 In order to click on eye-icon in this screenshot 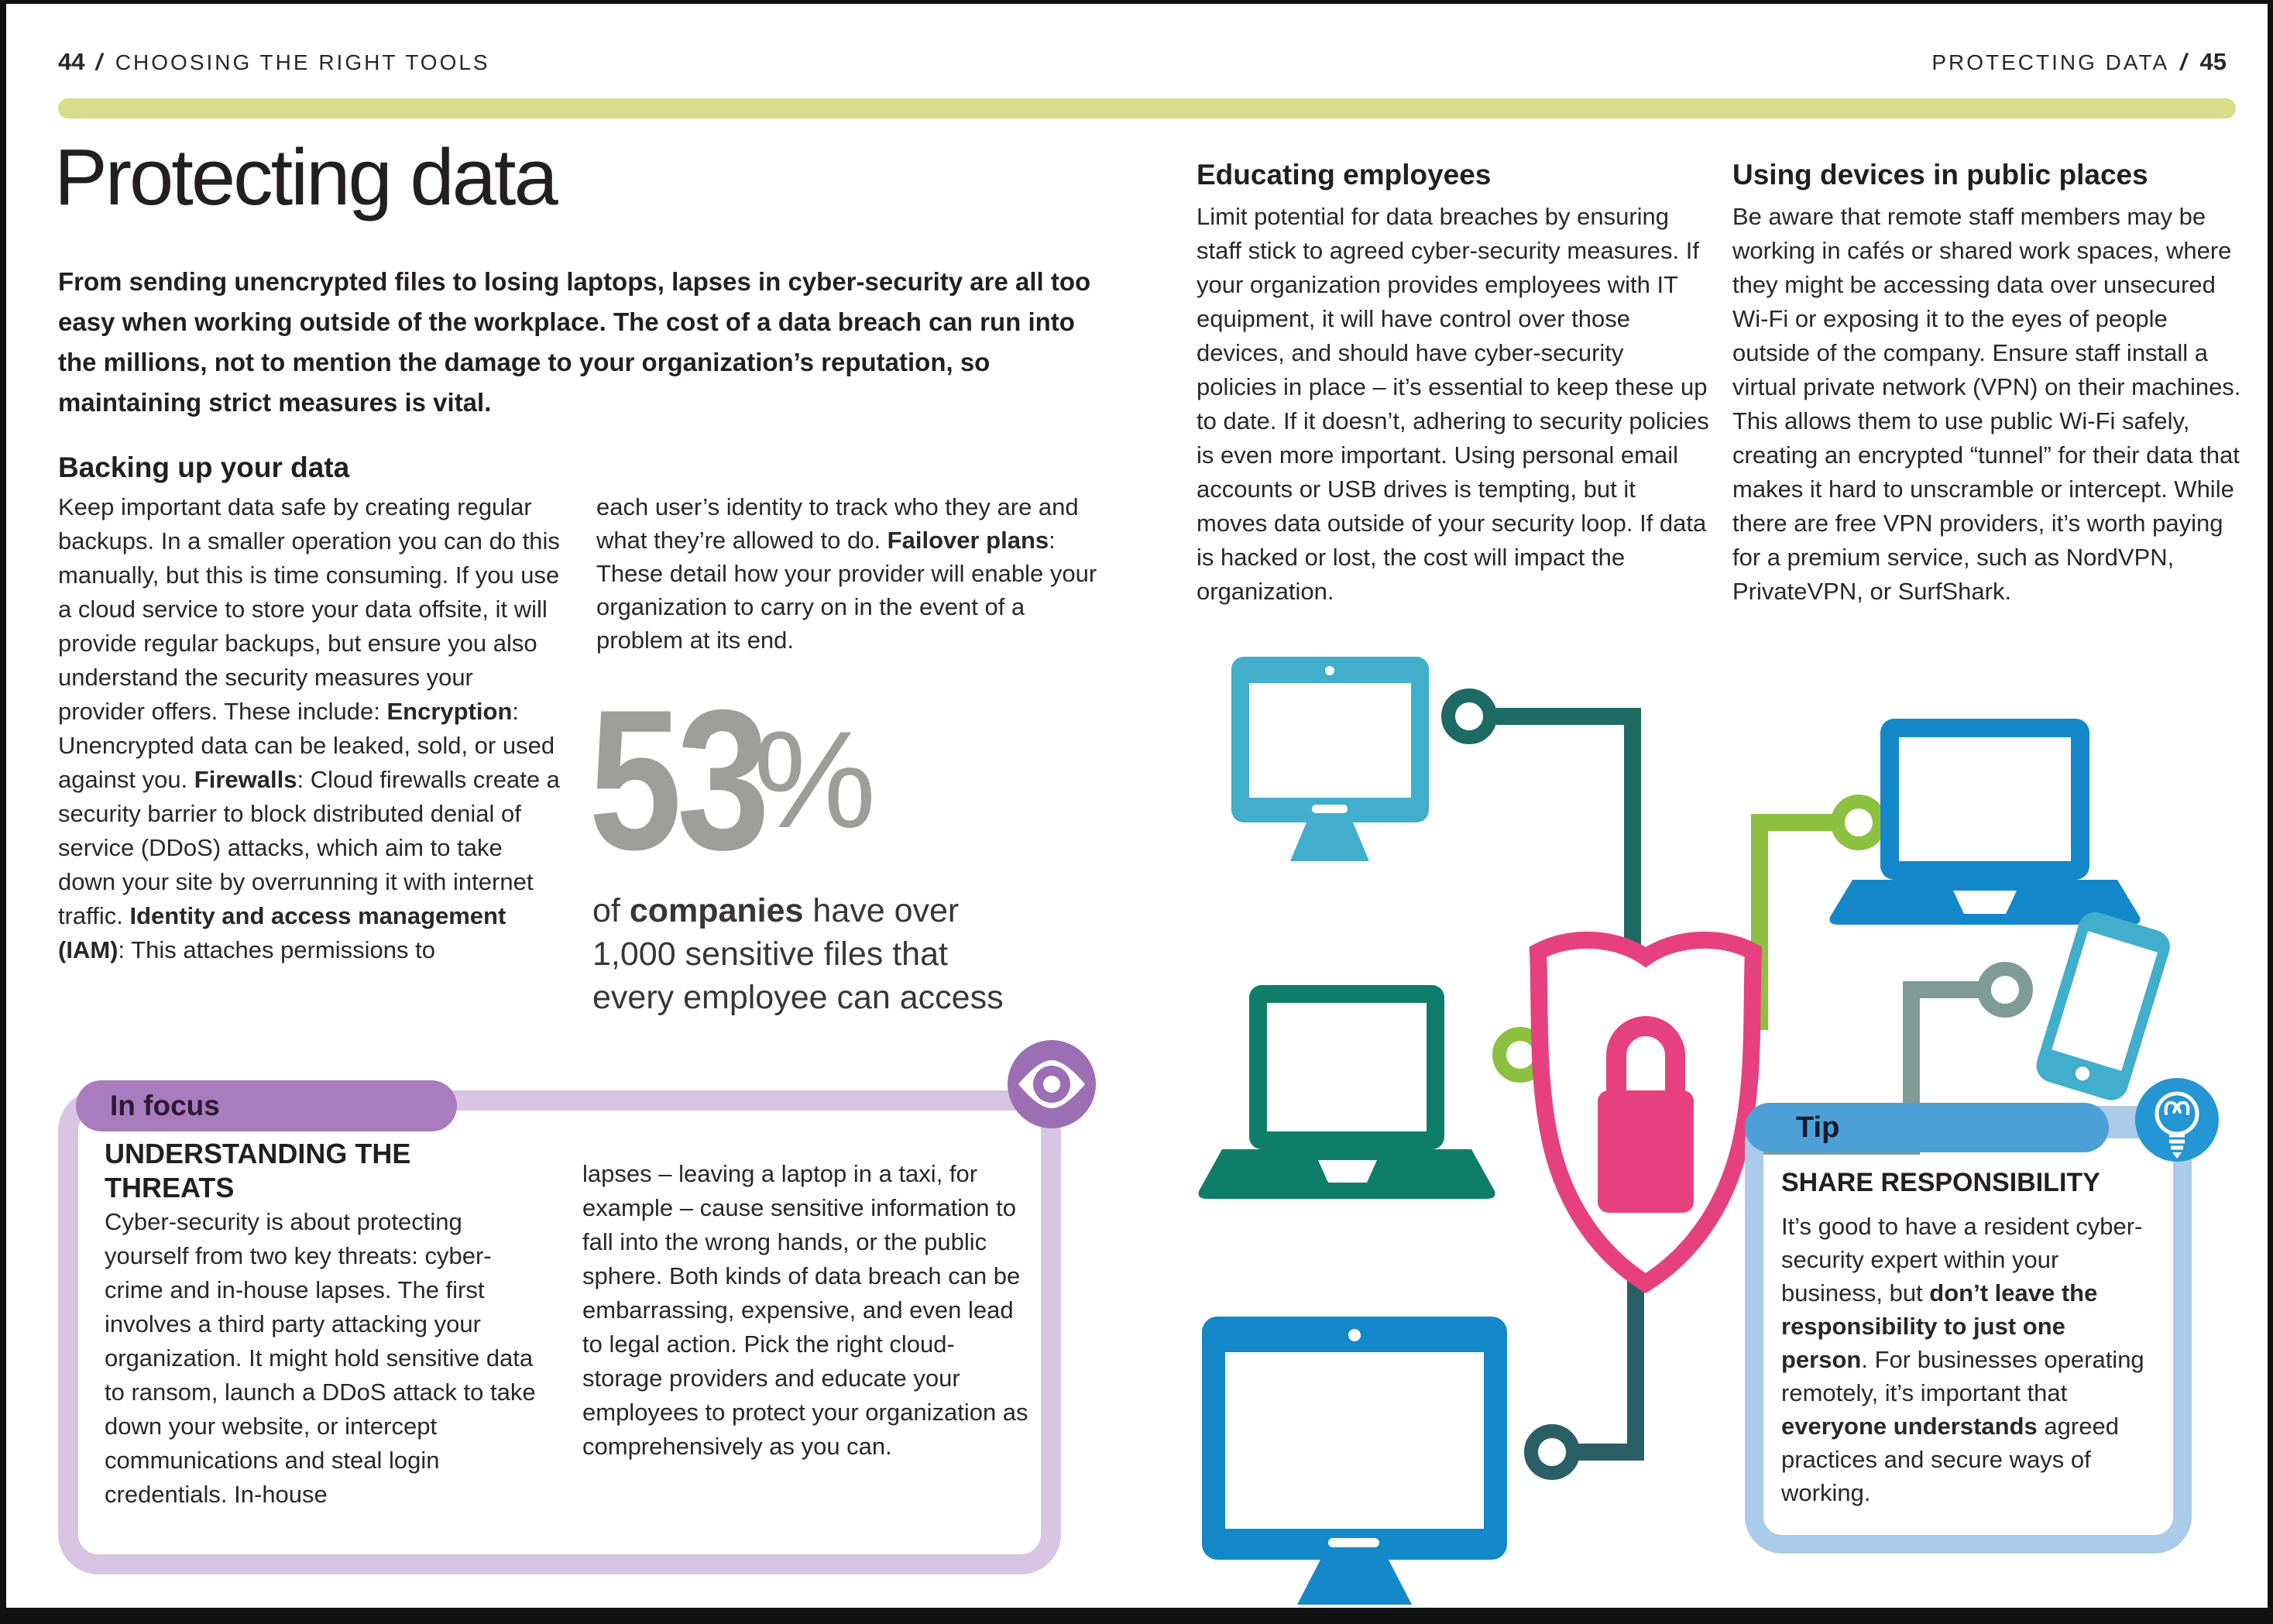, I will do `click(1052, 1084)`.